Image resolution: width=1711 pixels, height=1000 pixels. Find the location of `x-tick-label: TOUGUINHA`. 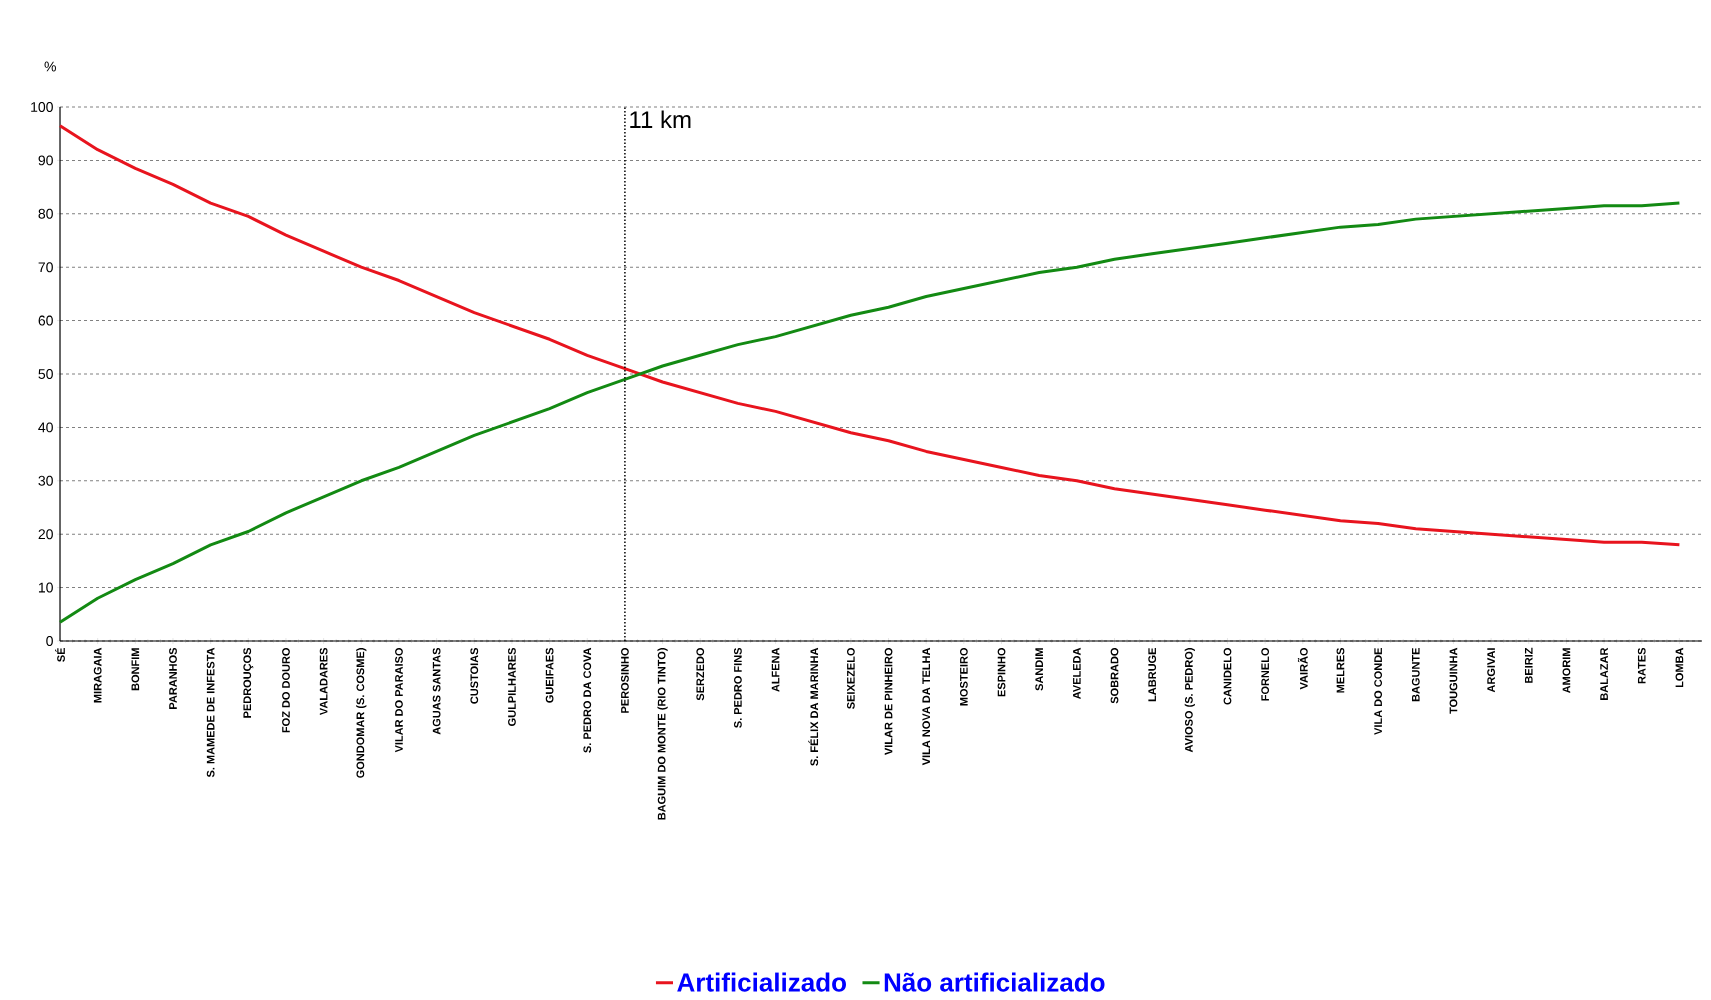

x-tick-label: TOUGUINHA is located at coordinates (1453, 680).